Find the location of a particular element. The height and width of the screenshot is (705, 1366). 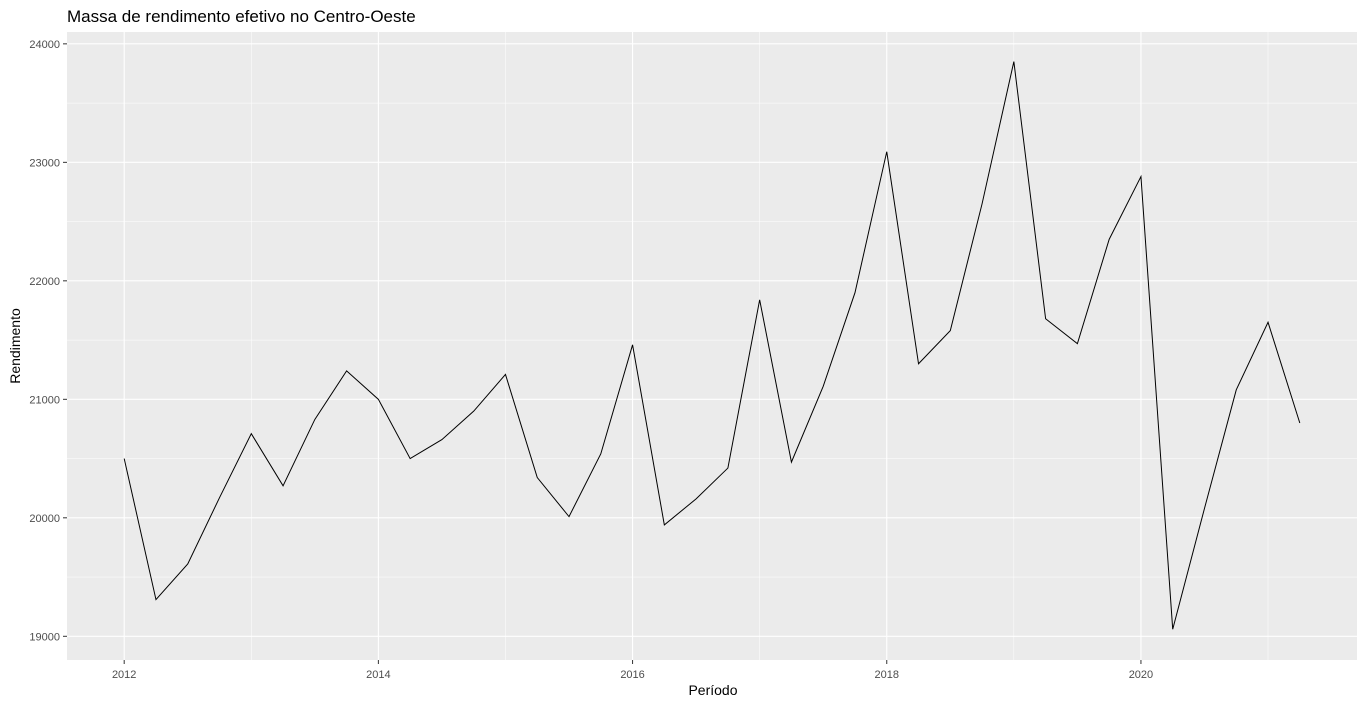

x-tick-label: 2018 is located at coordinates (887, 675).